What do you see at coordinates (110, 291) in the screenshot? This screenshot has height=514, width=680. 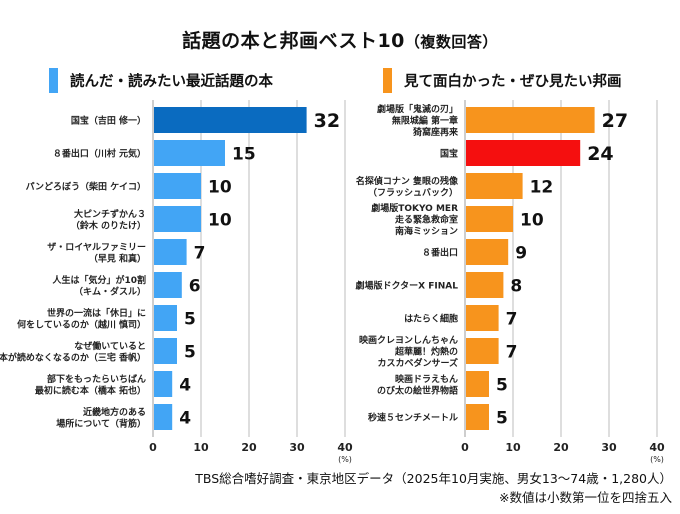 I see `books-category-label: （キム・ダスル）` at bounding box center [110, 291].